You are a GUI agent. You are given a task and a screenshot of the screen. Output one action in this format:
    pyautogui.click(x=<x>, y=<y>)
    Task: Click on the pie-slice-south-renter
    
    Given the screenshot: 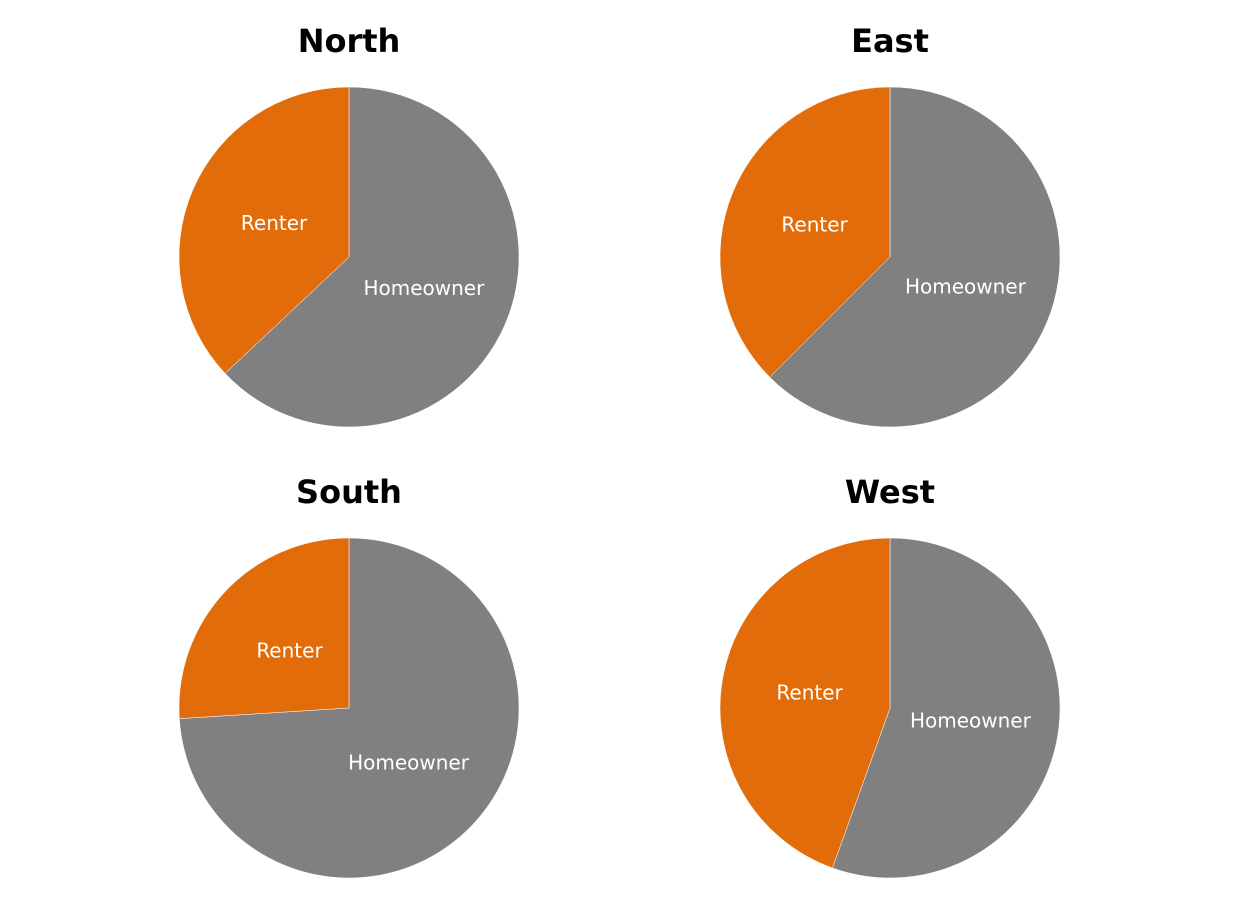 What is the action you would take?
    pyautogui.click(x=264, y=628)
    